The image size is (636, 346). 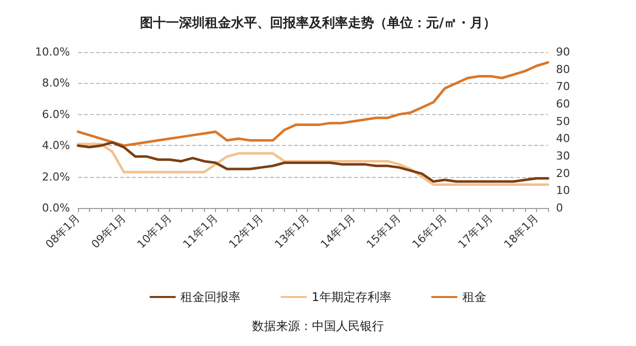 I want to click on legend-label: 租金, so click(x=474, y=297).